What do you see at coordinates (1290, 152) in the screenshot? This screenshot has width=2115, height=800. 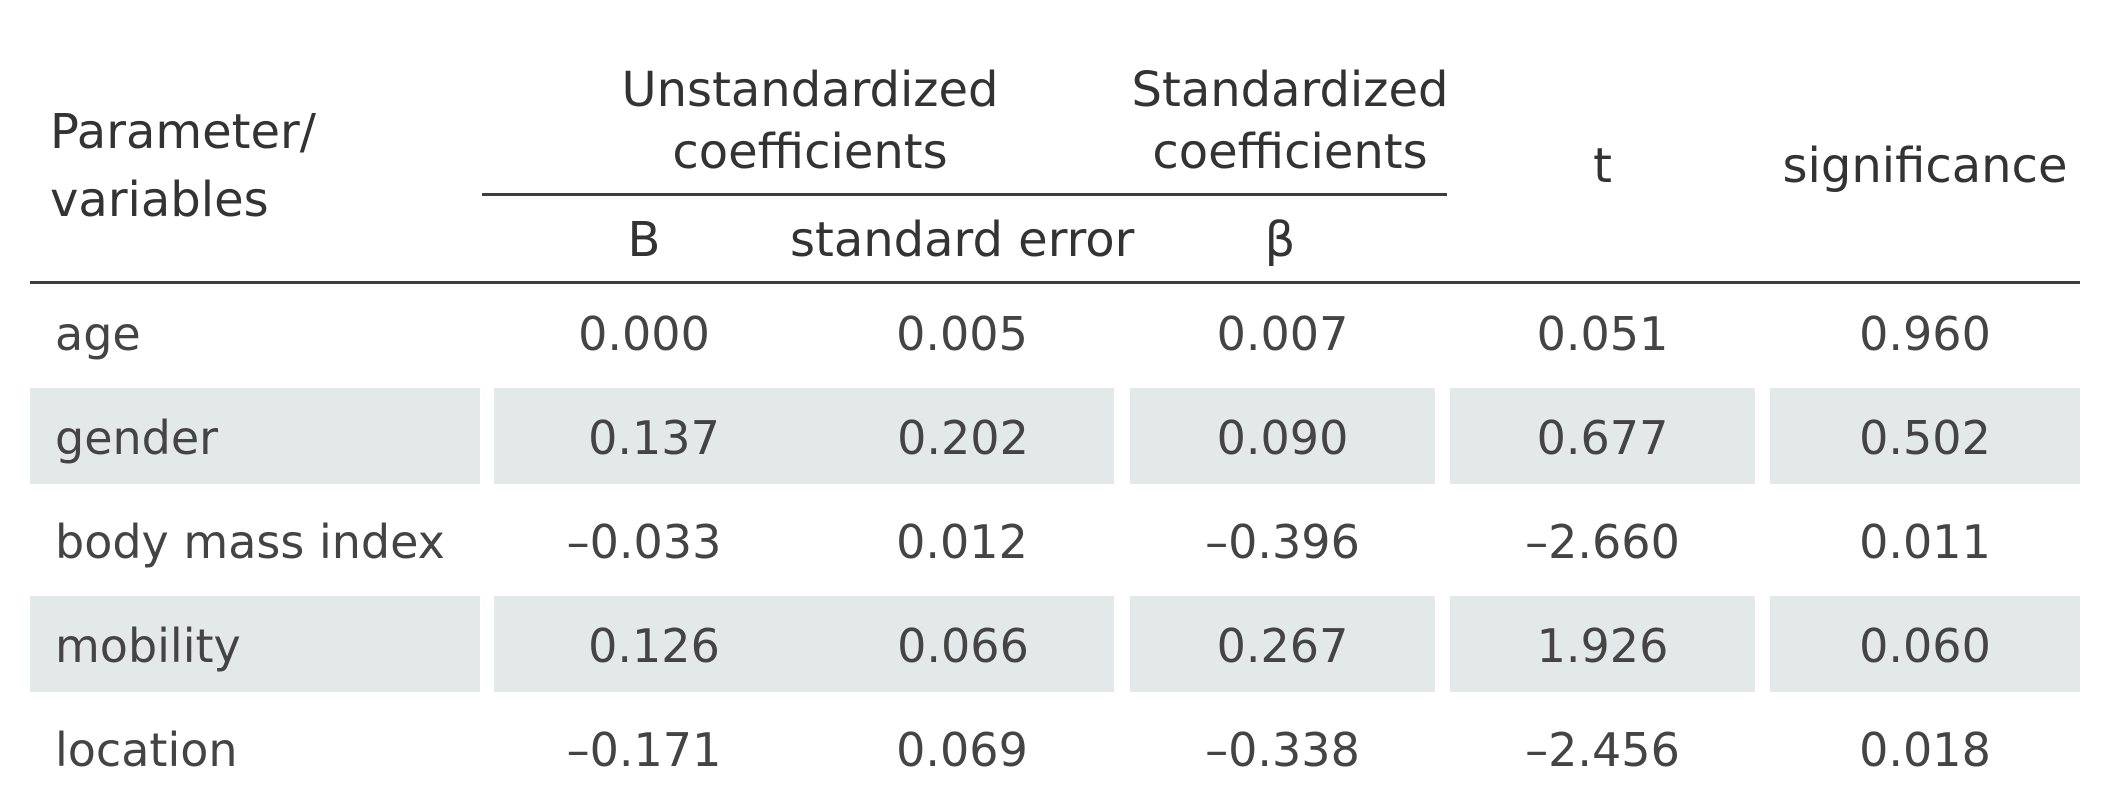 I see `header-standardized-line2: coefficients` at bounding box center [1290, 152].